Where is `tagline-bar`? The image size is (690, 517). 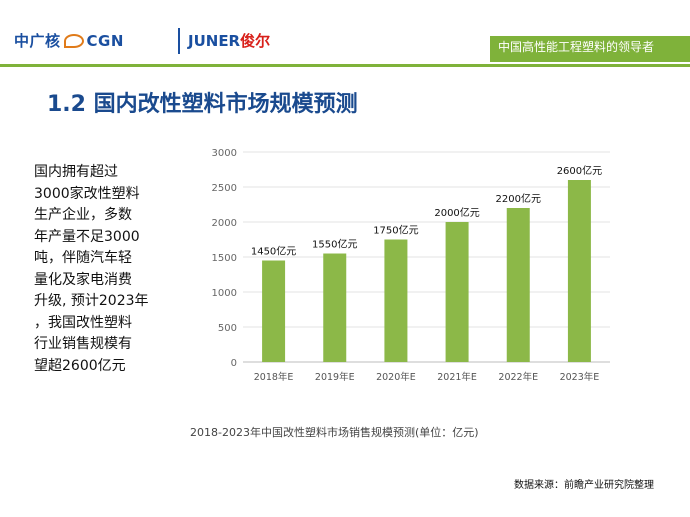 tagline-bar is located at coordinates (590, 49).